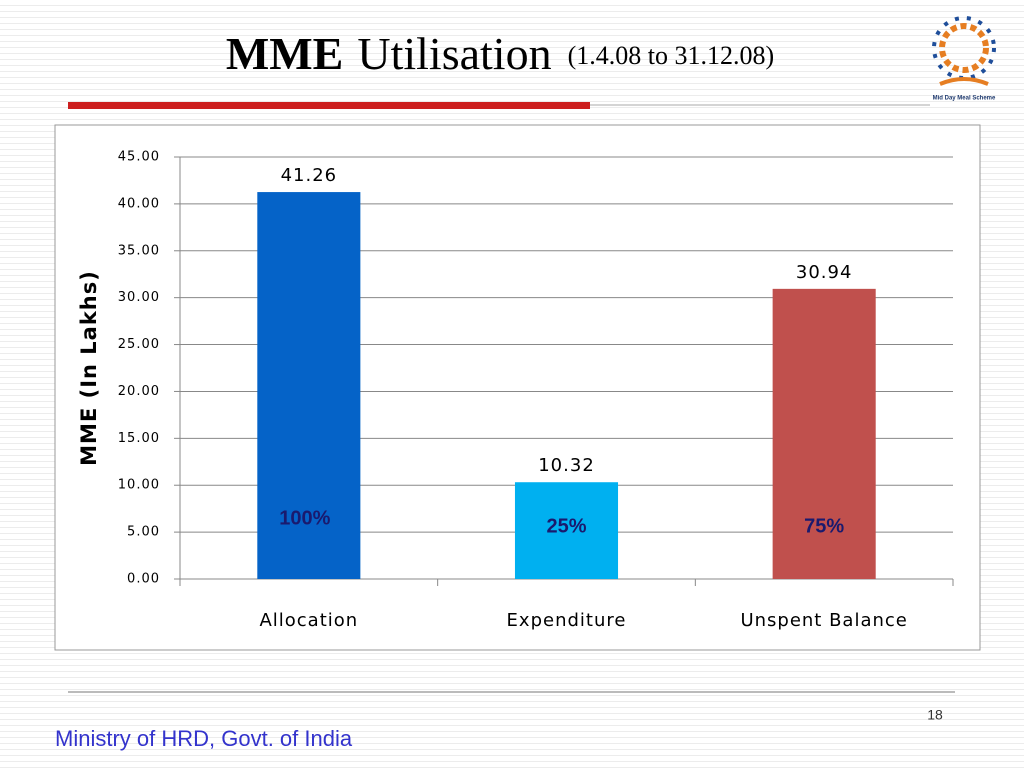 This screenshot has height=768, width=1024. I want to click on annotation: 100%, so click(304, 518).